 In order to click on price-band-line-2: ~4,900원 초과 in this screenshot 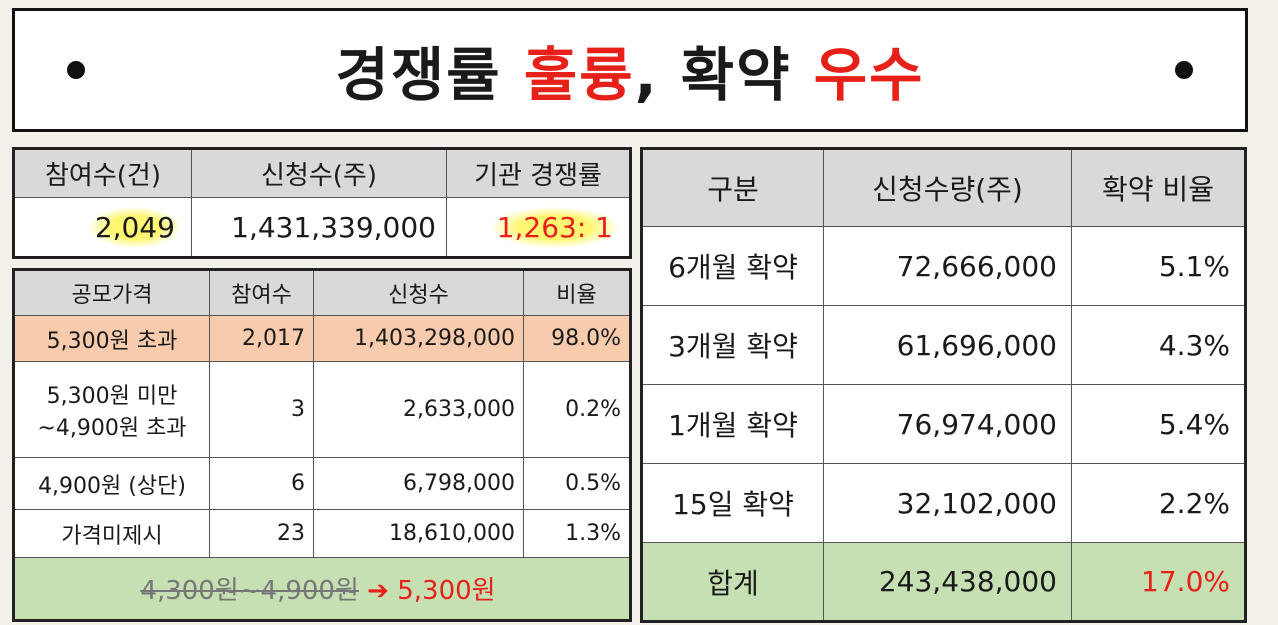, I will do `click(112, 428)`.